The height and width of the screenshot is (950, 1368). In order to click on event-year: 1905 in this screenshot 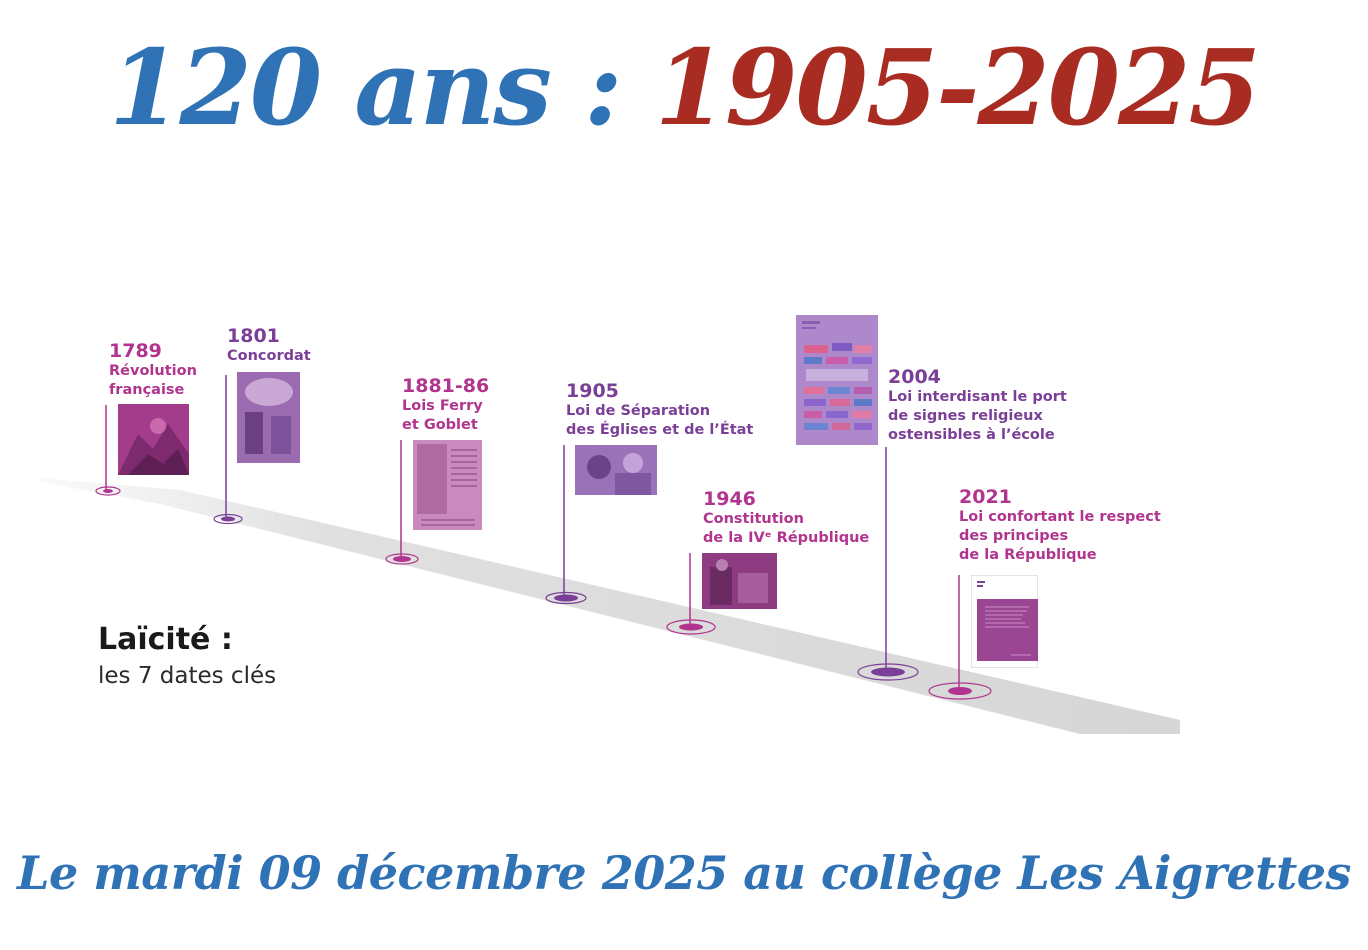, I will do `click(592, 391)`.